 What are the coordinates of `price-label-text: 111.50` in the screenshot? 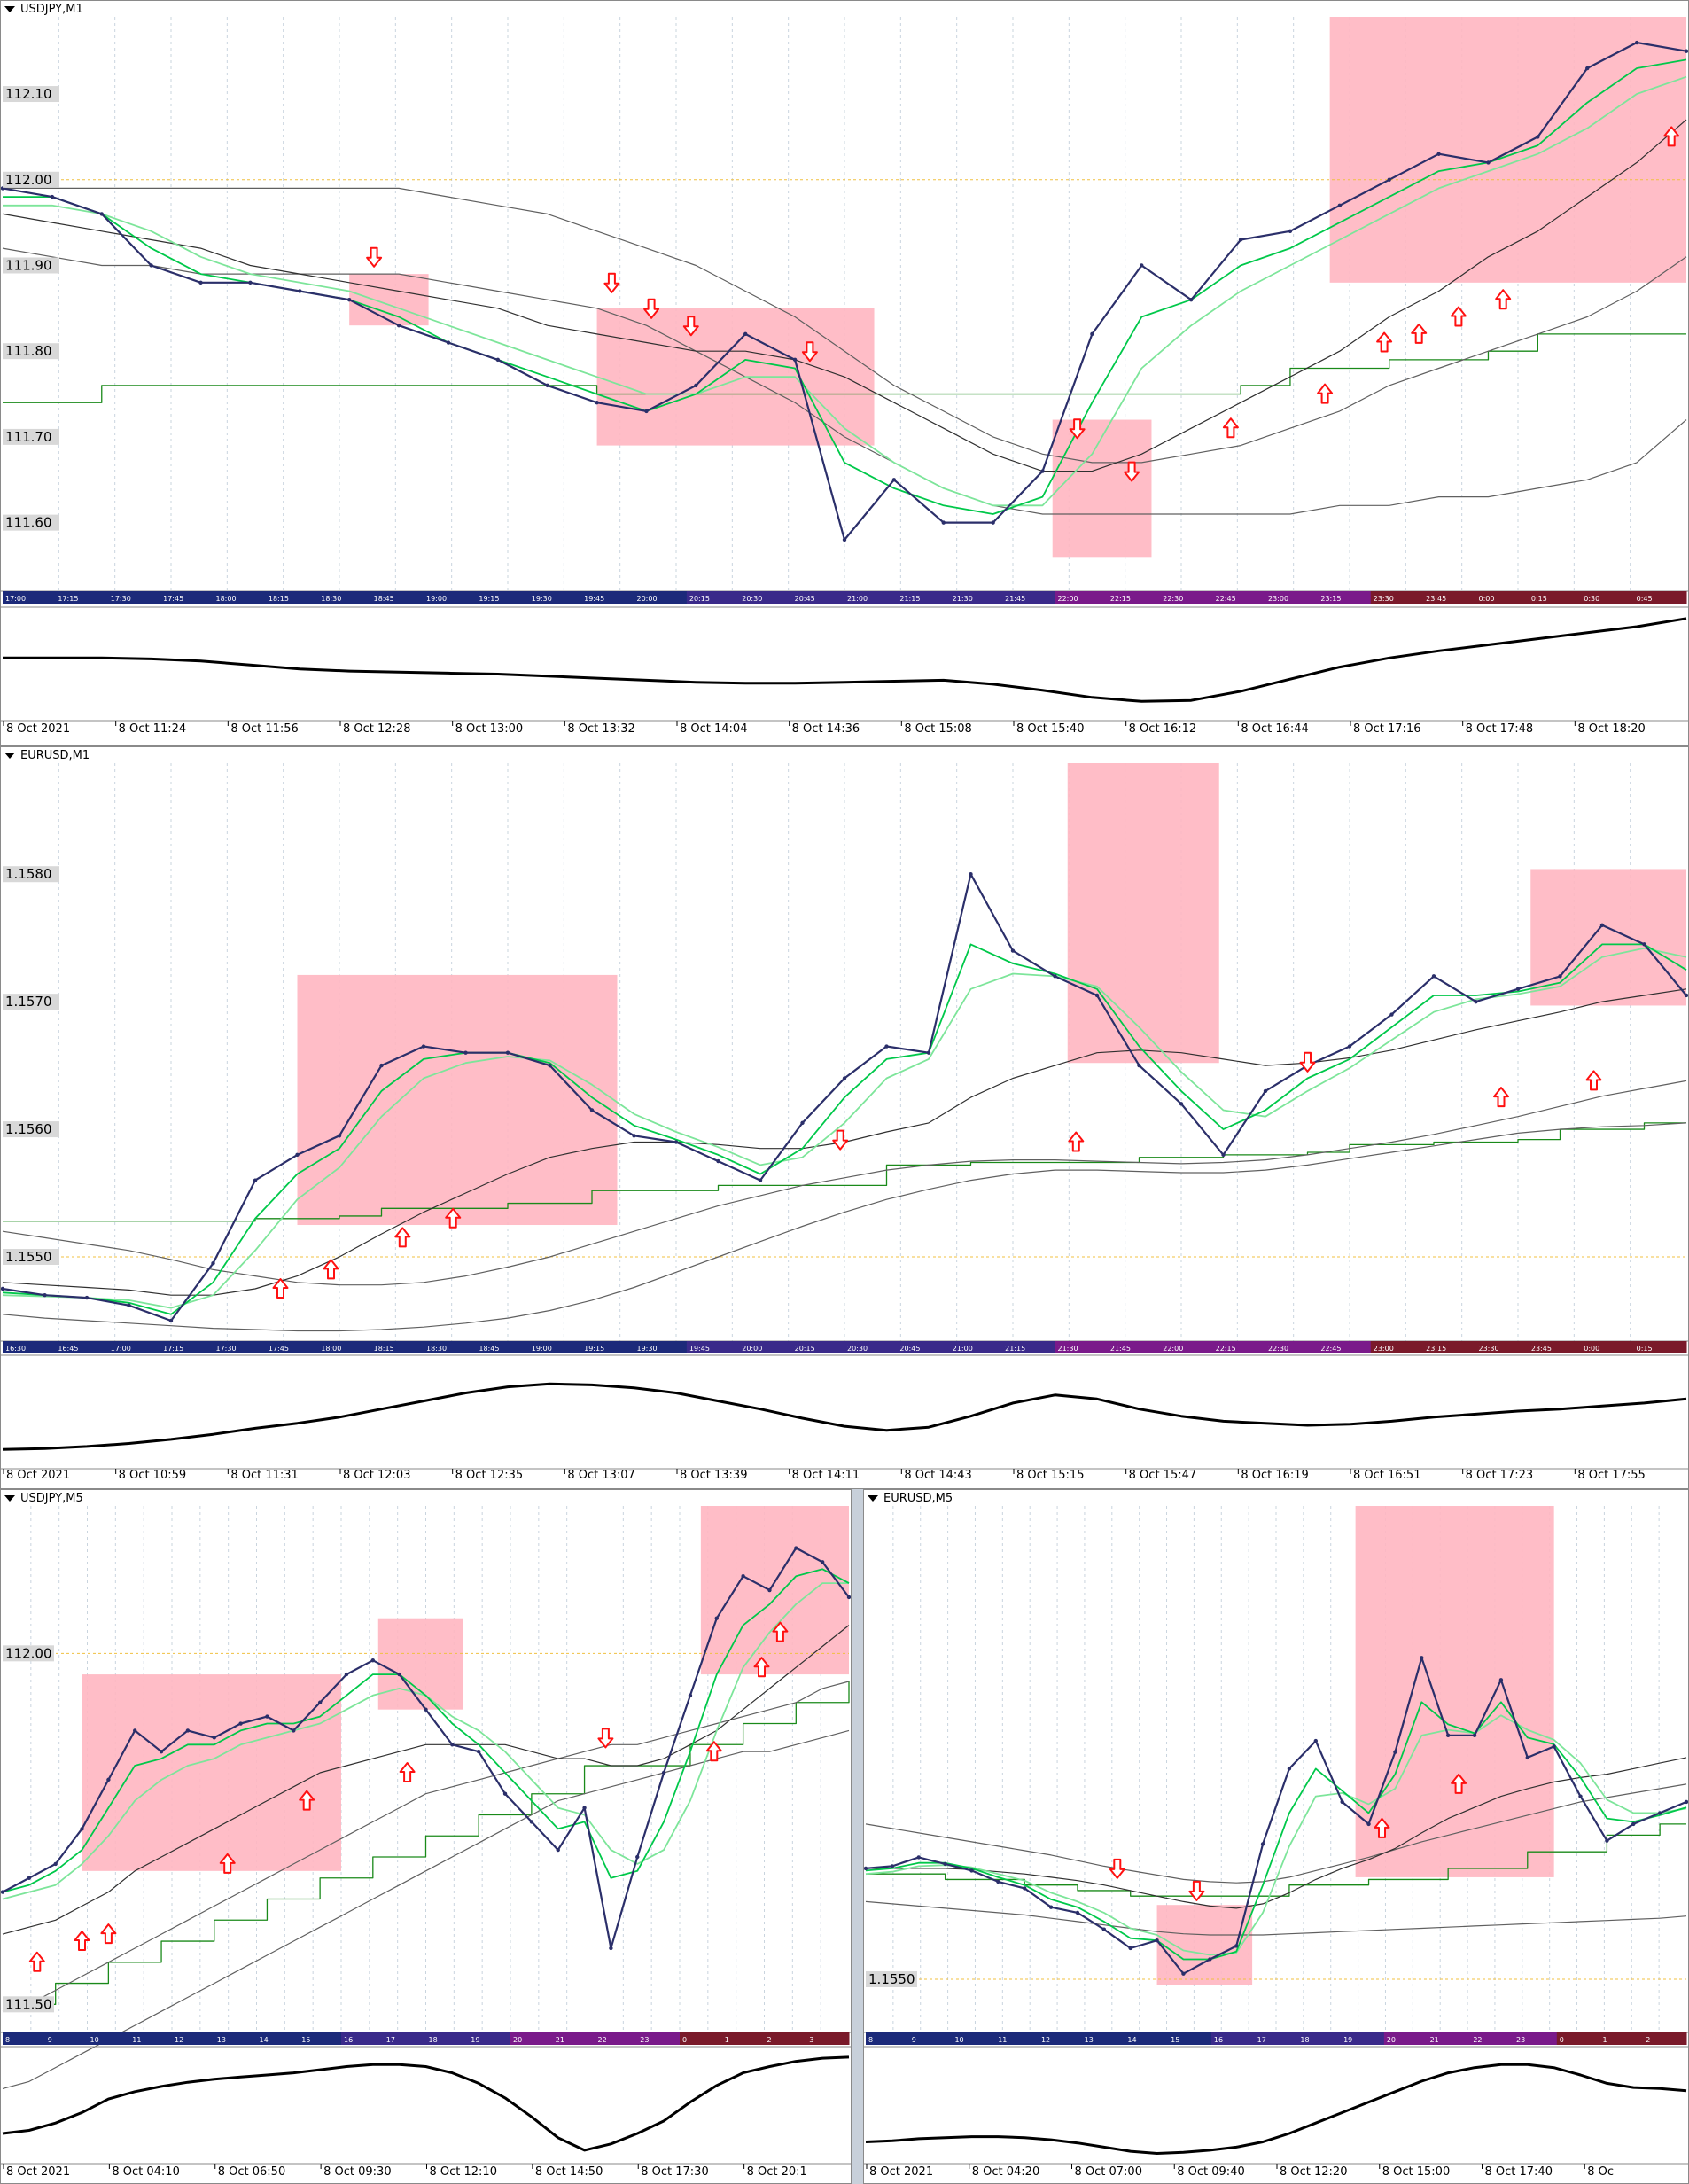 It's located at (28, 2004).